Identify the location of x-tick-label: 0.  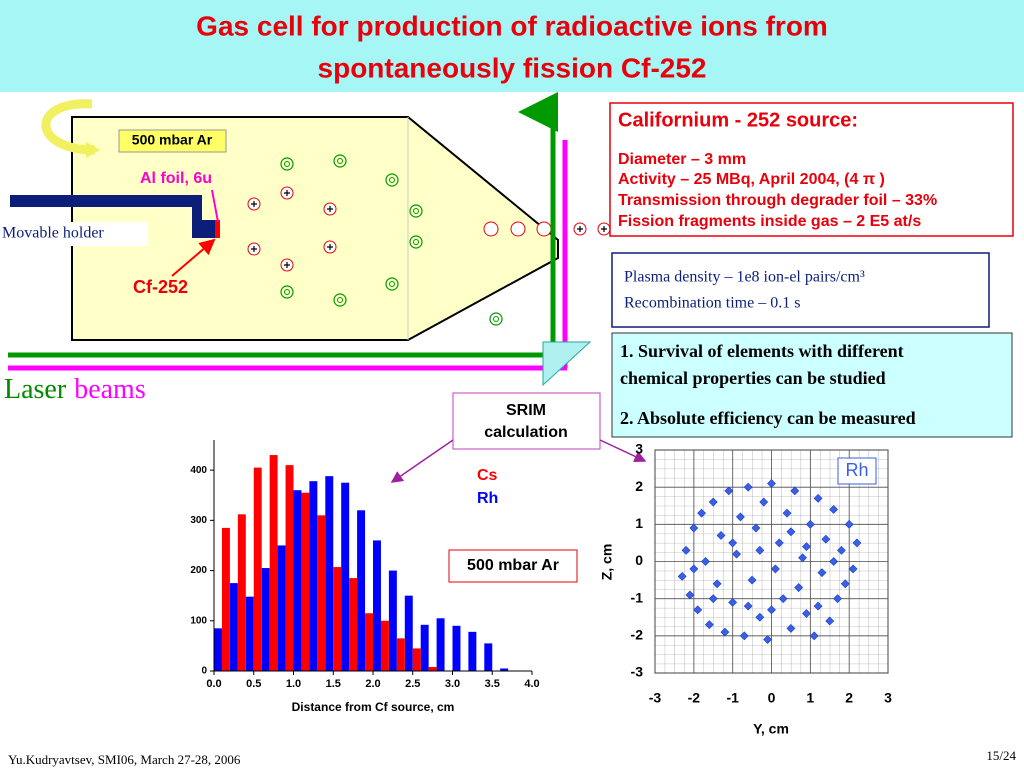
(772, 698).